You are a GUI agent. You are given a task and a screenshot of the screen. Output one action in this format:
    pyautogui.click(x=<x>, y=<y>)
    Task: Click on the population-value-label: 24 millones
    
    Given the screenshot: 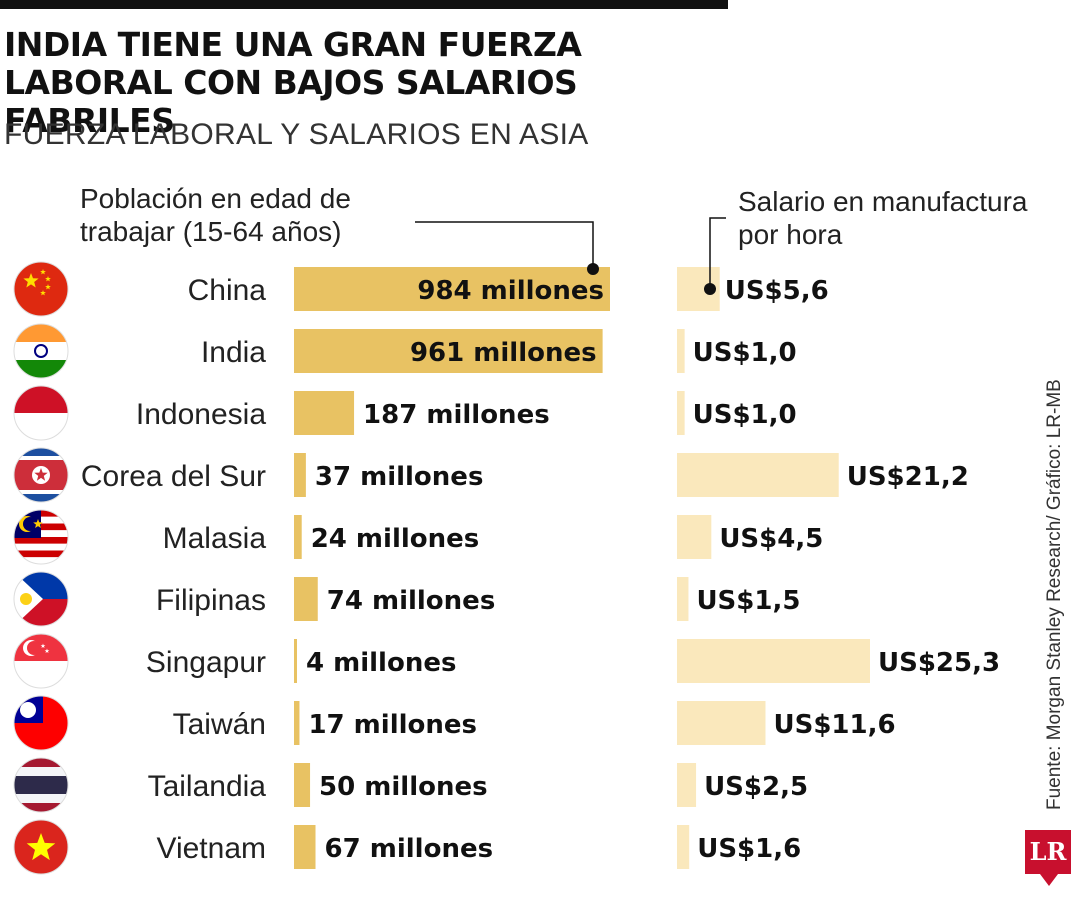 What is the action you would take?
    pyautogui.click(x=395, y=539)
    